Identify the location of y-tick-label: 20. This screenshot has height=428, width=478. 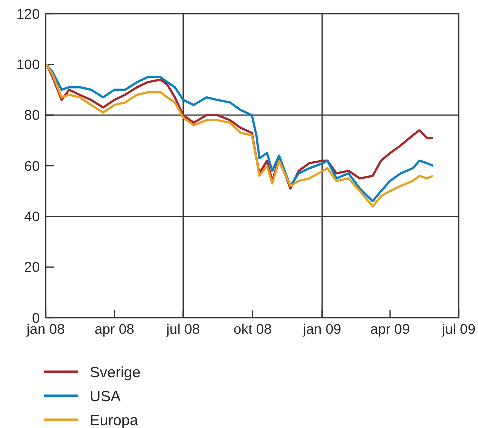
(32, 267).